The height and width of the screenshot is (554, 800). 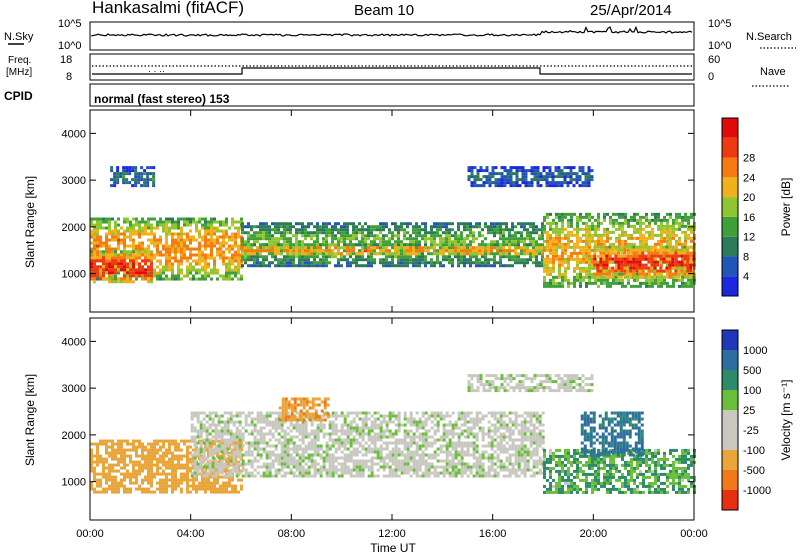 I want to click on noise-right-tick-top: 10^5, so click(x=720, y=24).